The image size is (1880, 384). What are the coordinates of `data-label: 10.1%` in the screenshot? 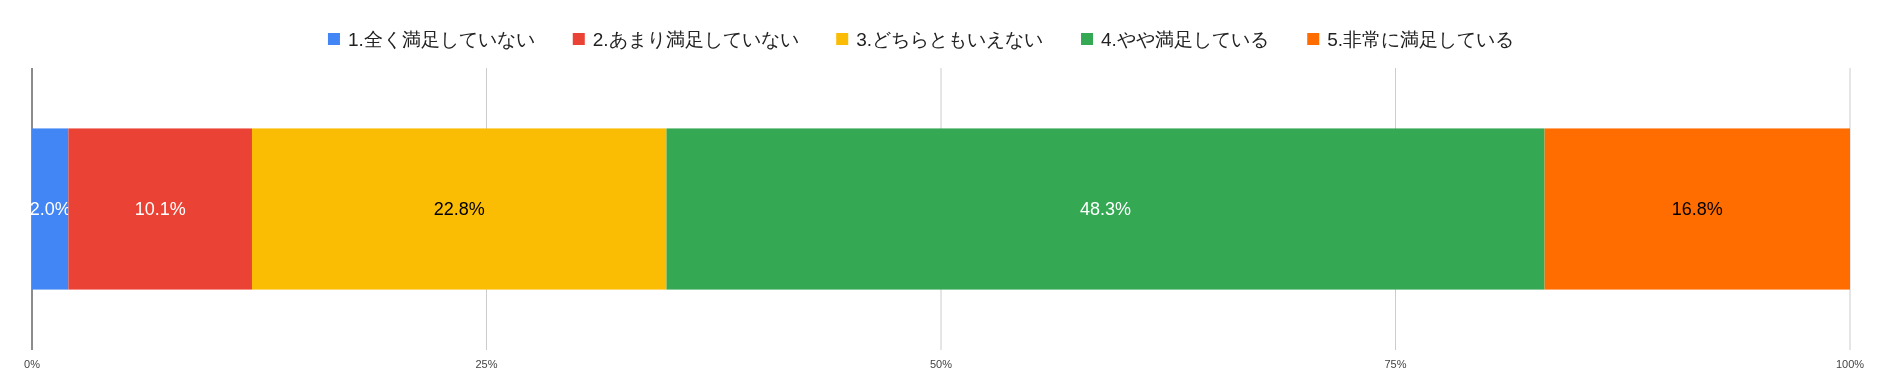 It's located at (160, 209).